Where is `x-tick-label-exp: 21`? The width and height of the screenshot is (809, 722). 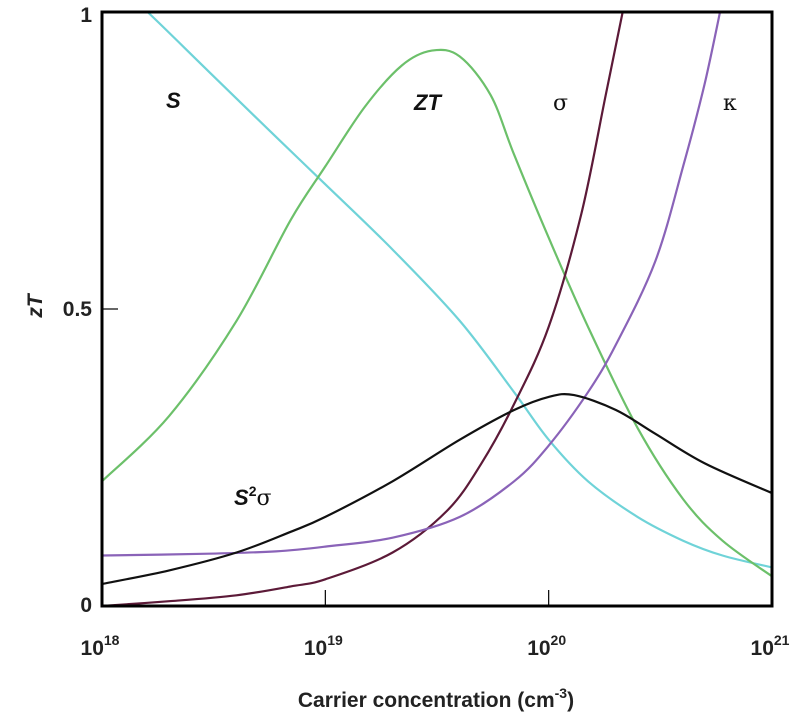 x-tick-label-exp: 21 is located at coordinates (782, 640).